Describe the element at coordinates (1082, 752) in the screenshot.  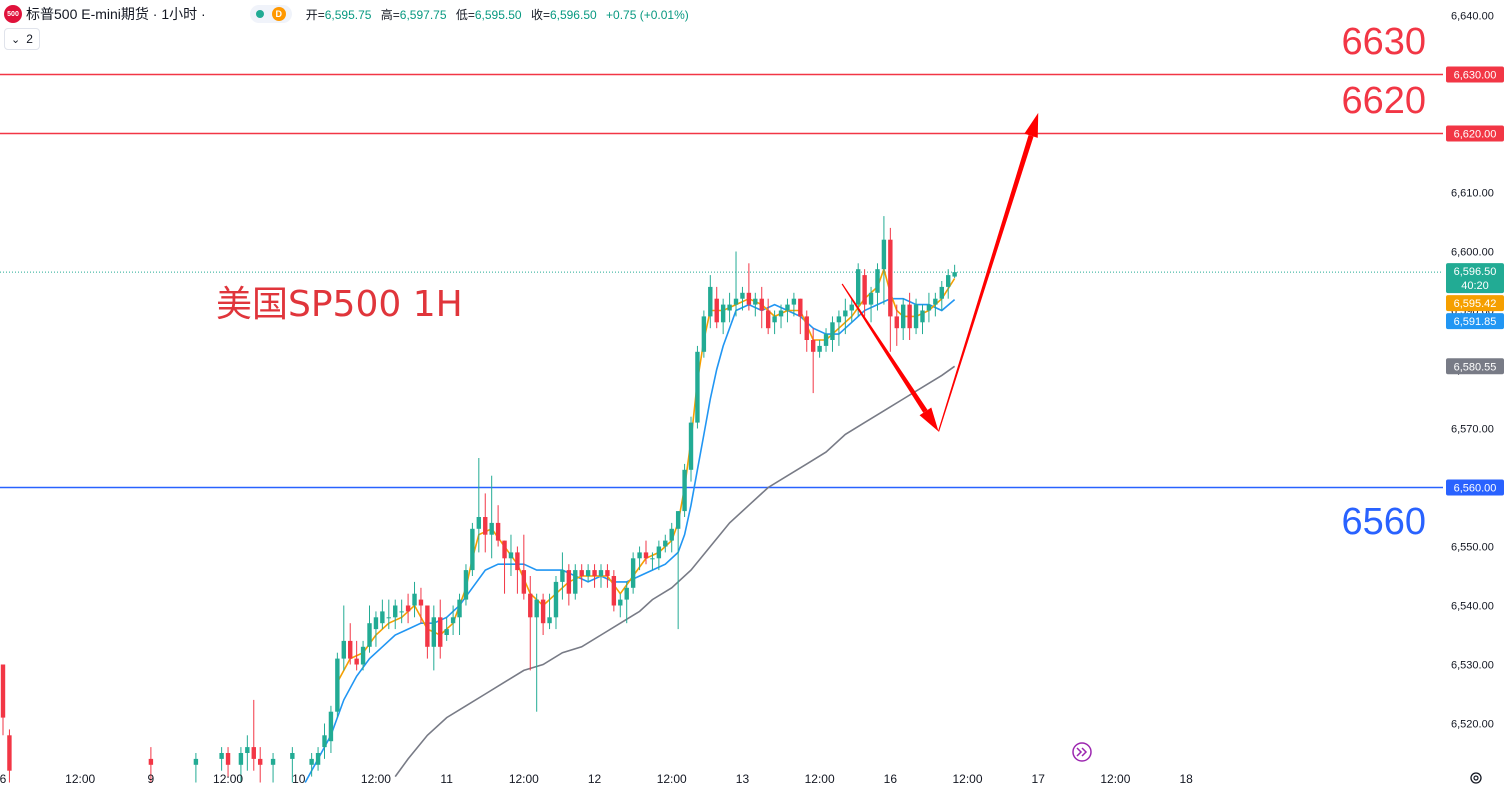
I see `replay-forward-icon` at that location.